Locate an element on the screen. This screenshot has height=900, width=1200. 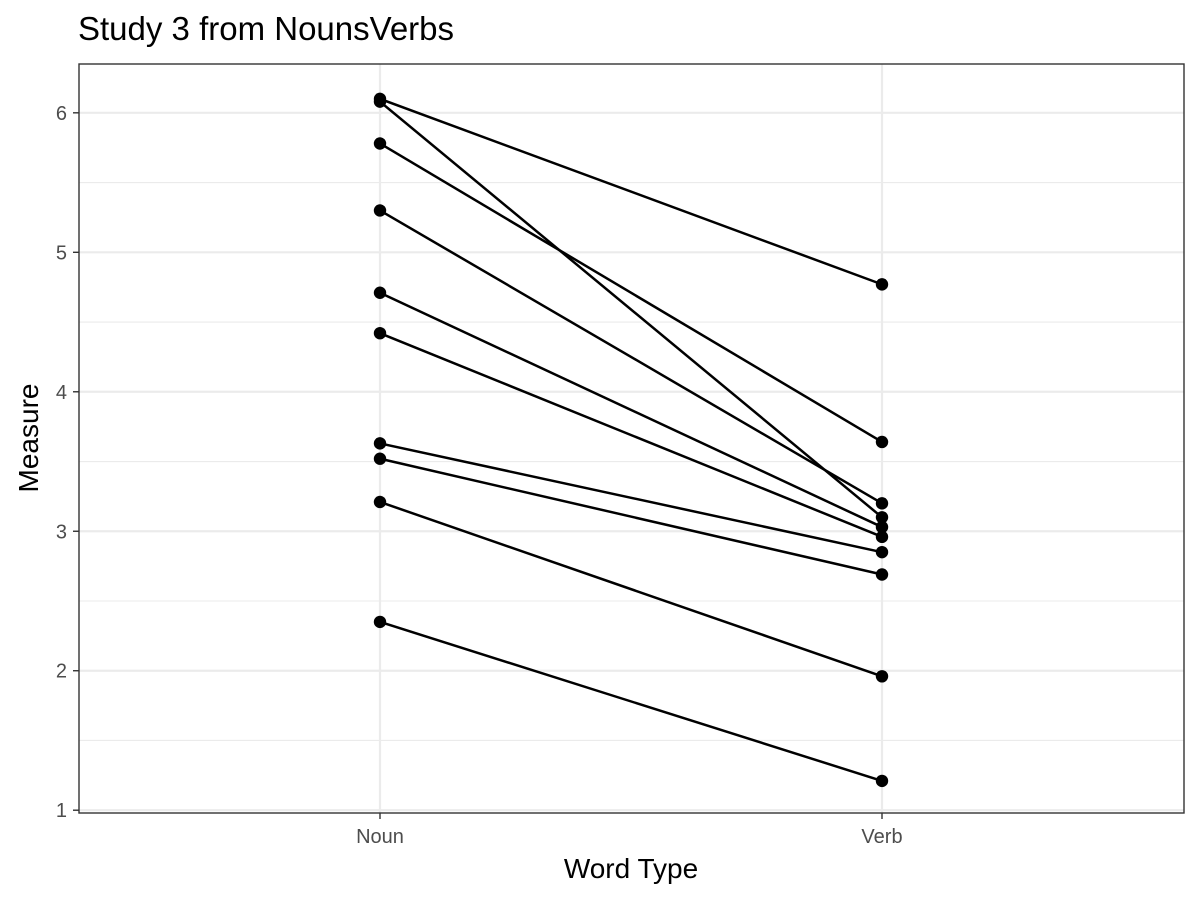
x-axis: Noun Verb is located at coordinates (629, 830).